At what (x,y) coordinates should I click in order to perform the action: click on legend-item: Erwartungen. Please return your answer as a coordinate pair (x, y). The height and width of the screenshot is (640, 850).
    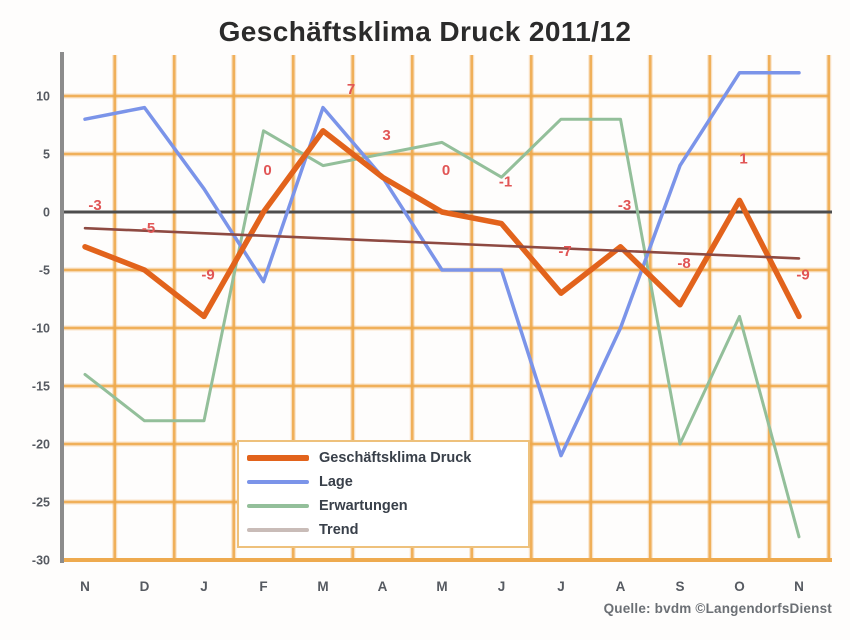
    Looking at the image, I should click on (387, 506).